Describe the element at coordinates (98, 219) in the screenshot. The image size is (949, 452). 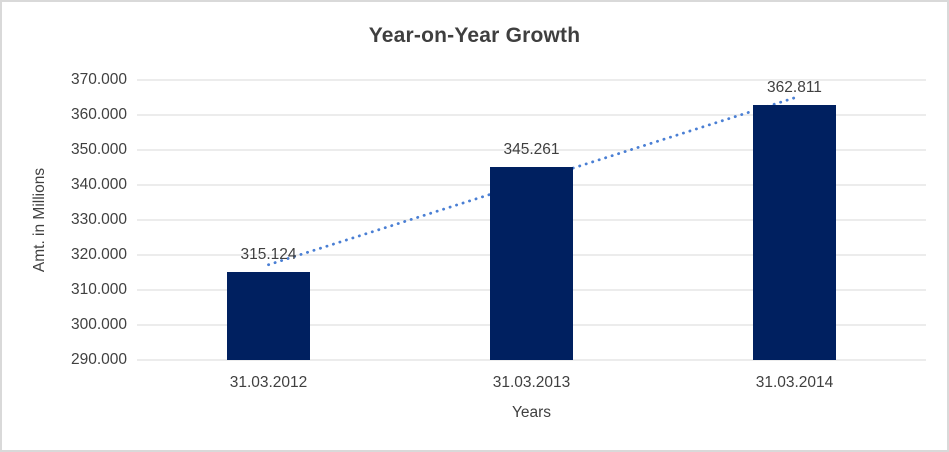
I see `y-tick-label: 330.000` at that location.